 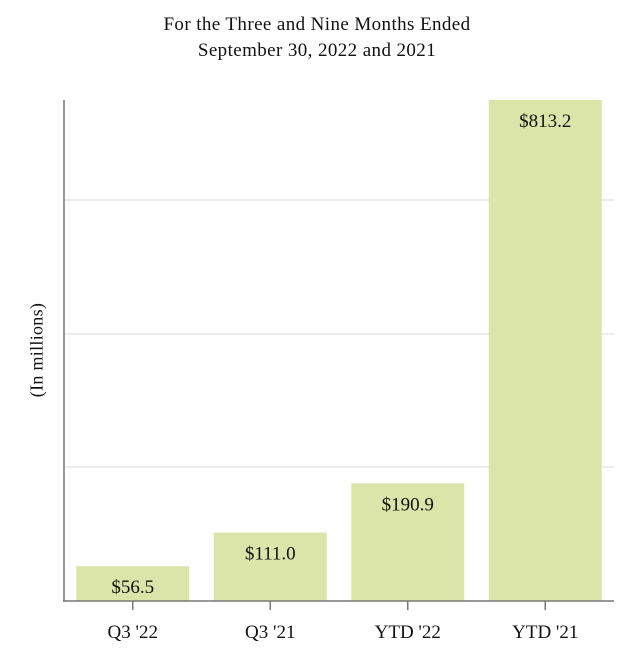 What do you see at coordinates (408, 632) in the screenshot?
I see `x-tick-label: YTD '22` at bounding box center [408, 632].